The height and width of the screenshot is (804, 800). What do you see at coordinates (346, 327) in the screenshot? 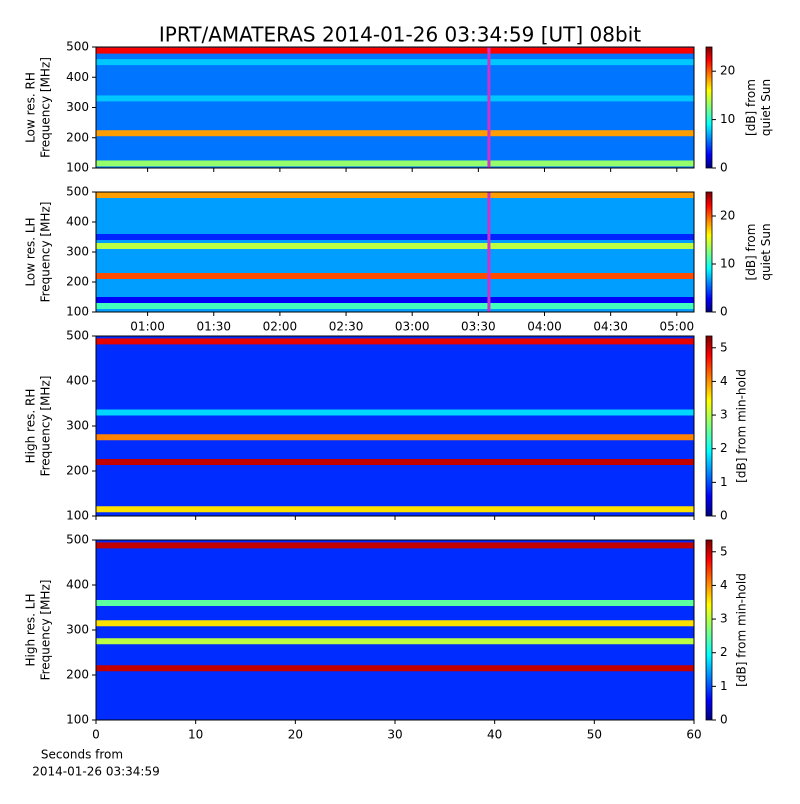
I see `x-tick-label: 02:30` at bounding box center [346, 327].